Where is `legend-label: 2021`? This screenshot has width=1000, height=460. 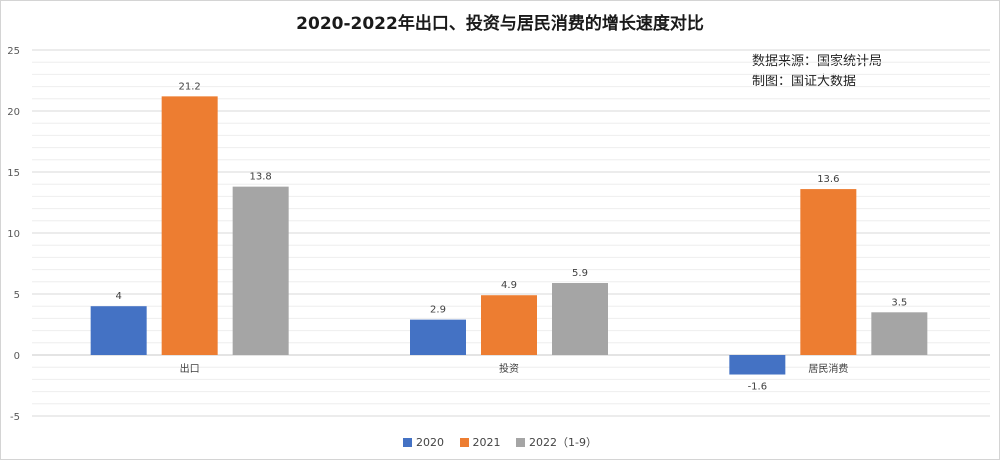 legend-label: 2021 is located at coordinates (486, 442).